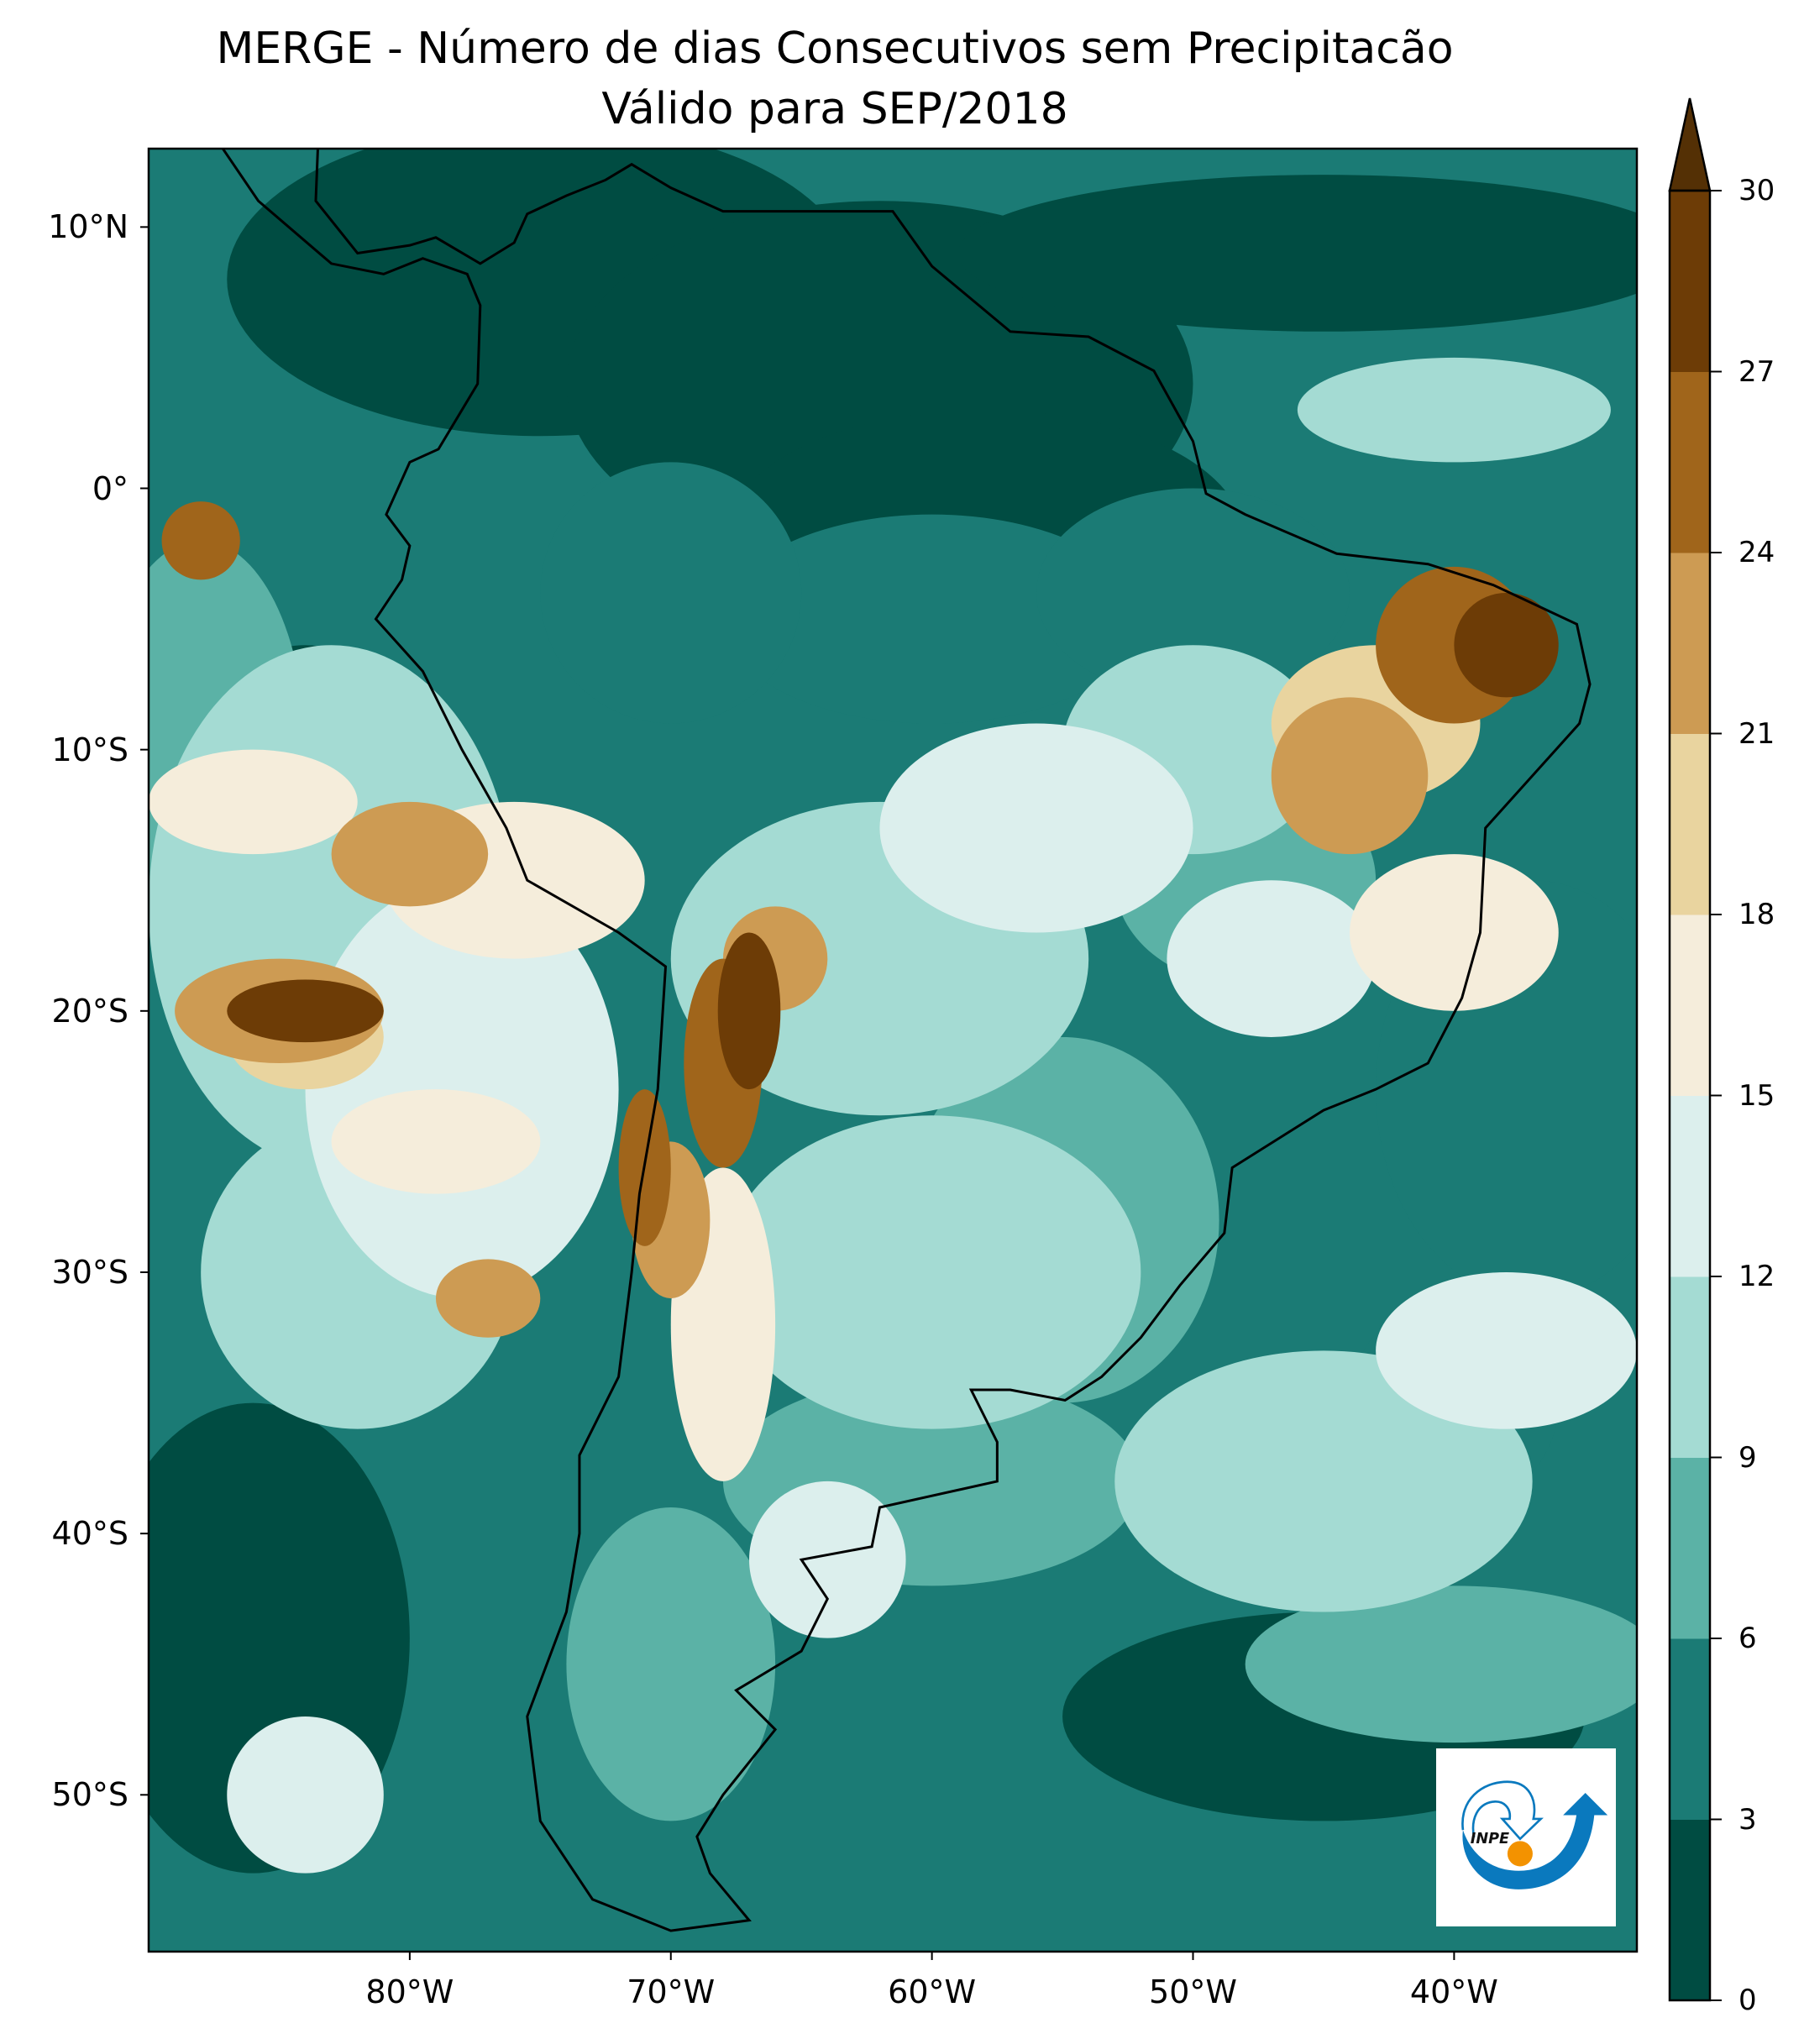  I want to click on svg-text: INPE, so click(1490, 1839).